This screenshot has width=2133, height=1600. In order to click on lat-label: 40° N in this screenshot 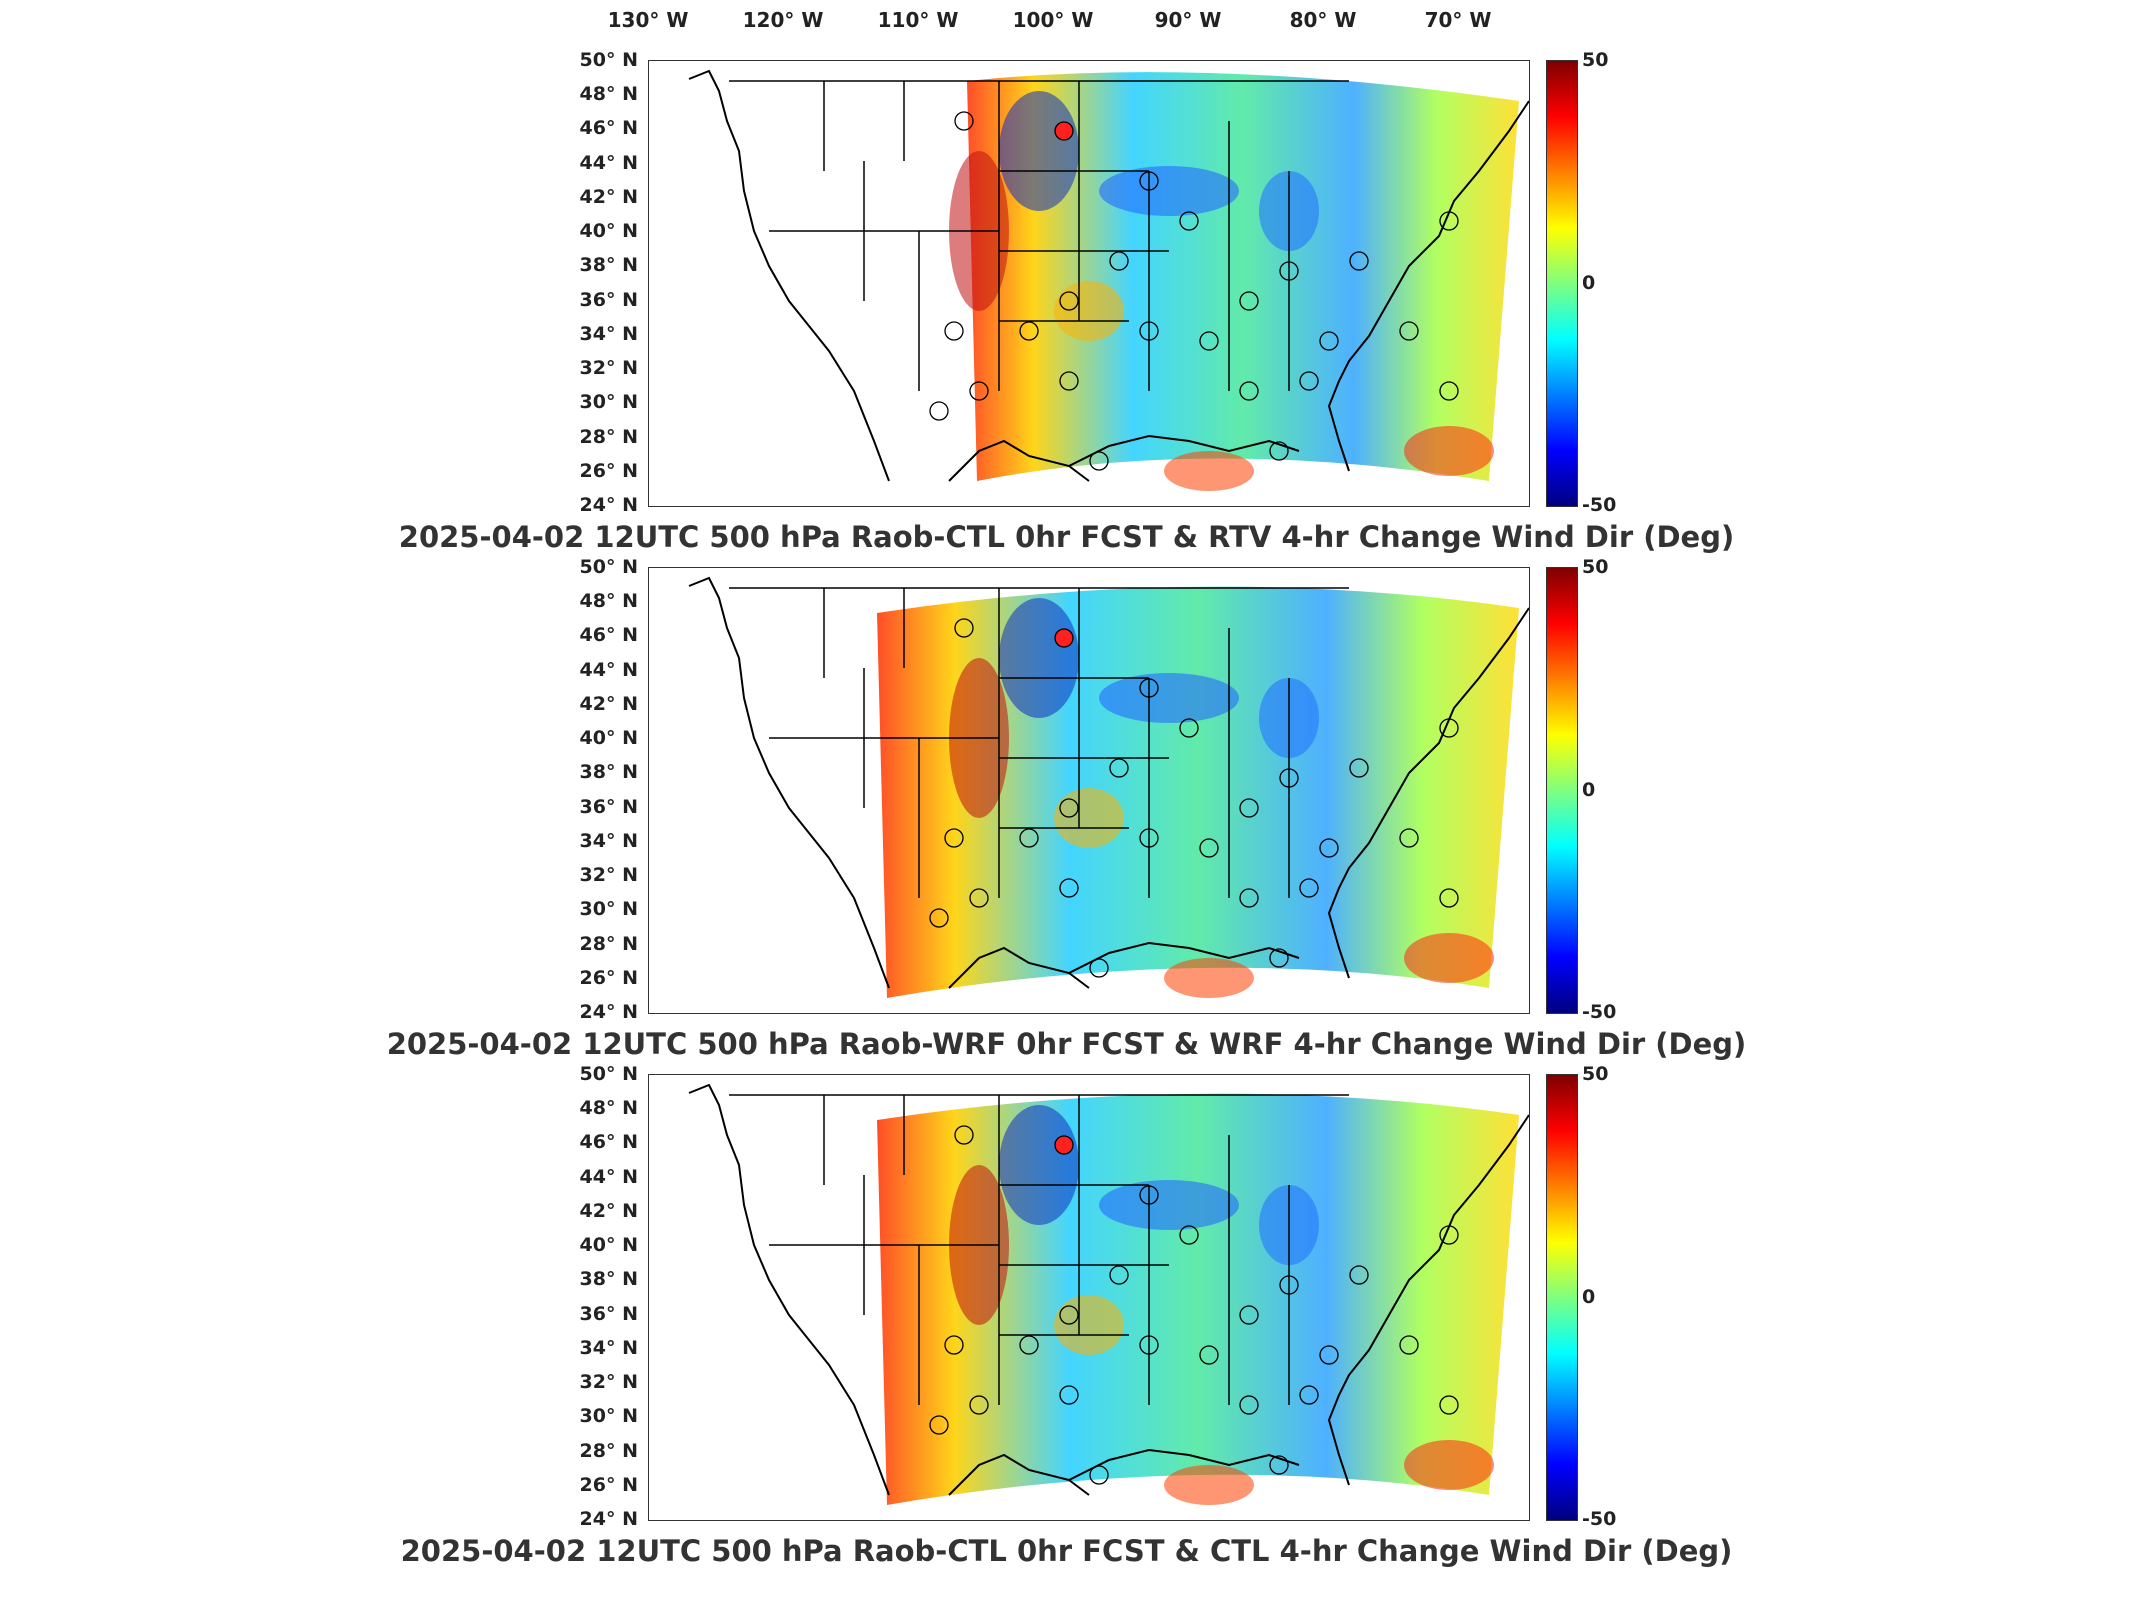, I will do `click(608, 231)`.